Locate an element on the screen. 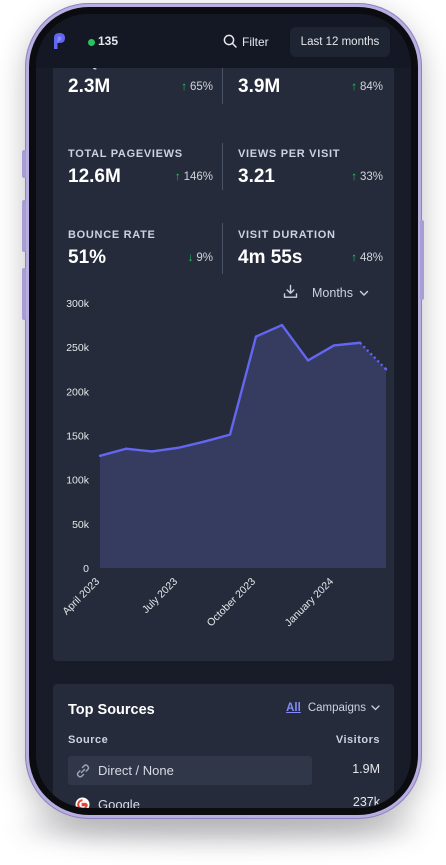 The height and width of the screenshot is (865, 446). metric-value: 4m 55s is located at coordinates (270, 257).